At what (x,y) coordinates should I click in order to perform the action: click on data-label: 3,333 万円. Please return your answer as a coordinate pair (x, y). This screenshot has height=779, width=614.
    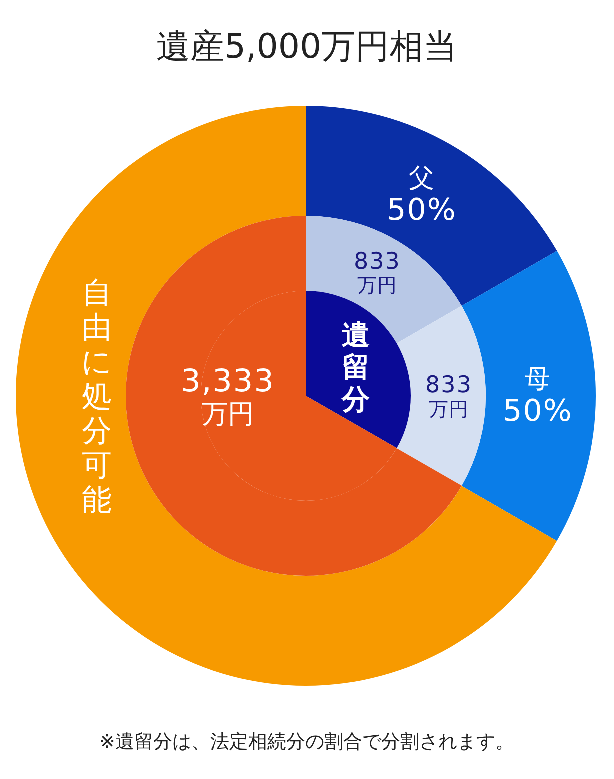
    Looking at the image, I should click on (228, 397).